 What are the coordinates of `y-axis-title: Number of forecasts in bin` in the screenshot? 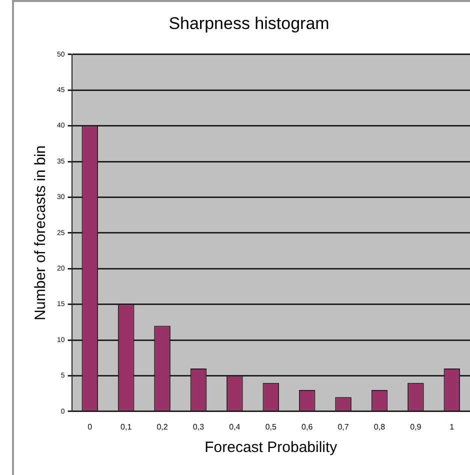 It's located at (41, 232).